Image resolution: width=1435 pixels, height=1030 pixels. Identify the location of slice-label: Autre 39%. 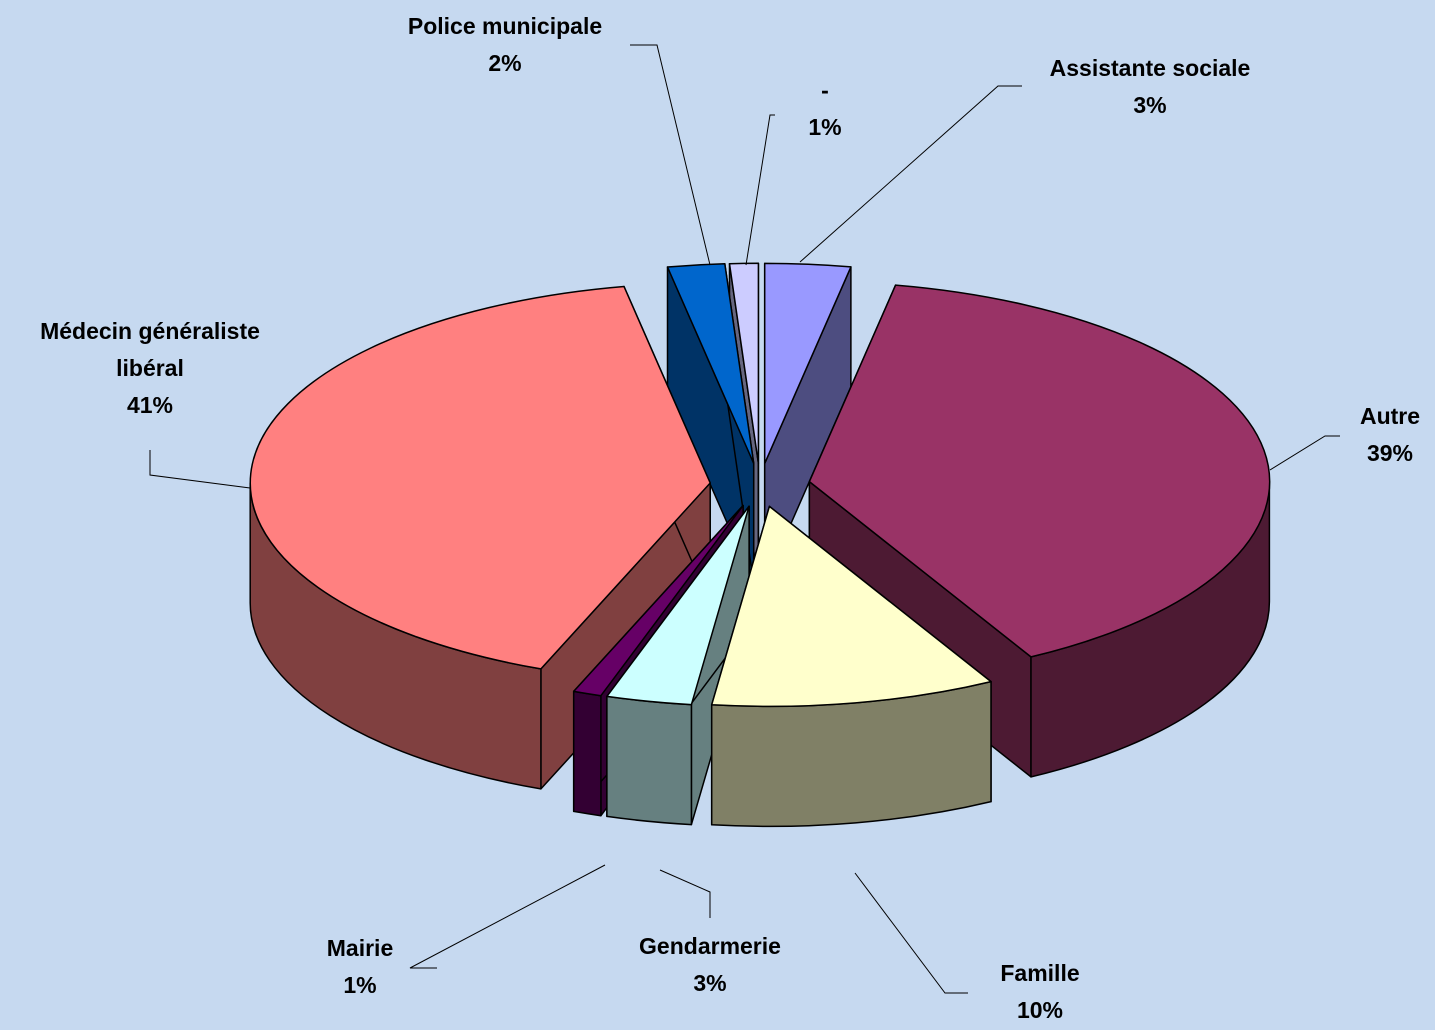
(1390, 435).